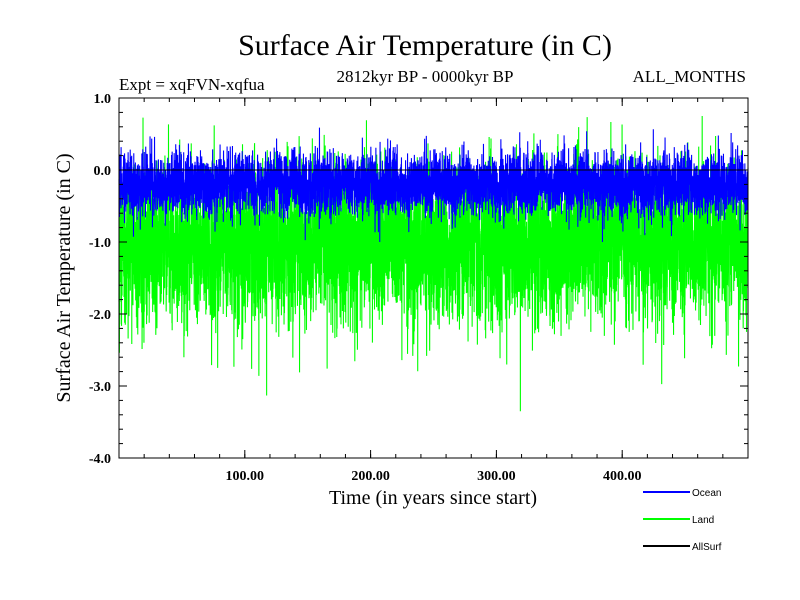 This screenshot has height=600, width=800. What do you see at coordinates (245, 476) in the screenshot?
I see `x-tick-label: 100.00` at bounding box center [245, 476].